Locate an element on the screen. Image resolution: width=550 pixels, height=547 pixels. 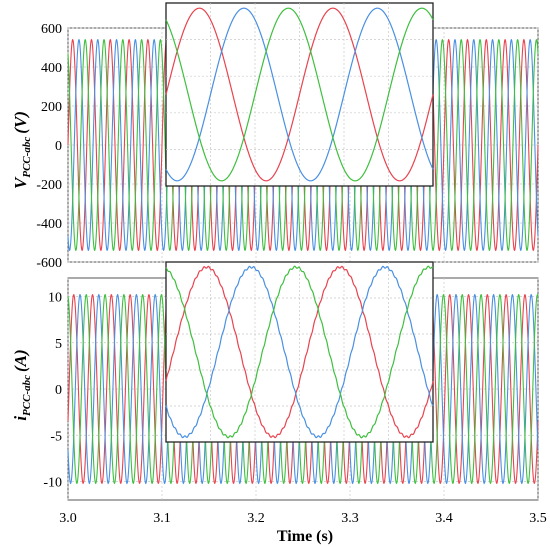
y-tick-label: -10 is located at coordinates (52, 483).